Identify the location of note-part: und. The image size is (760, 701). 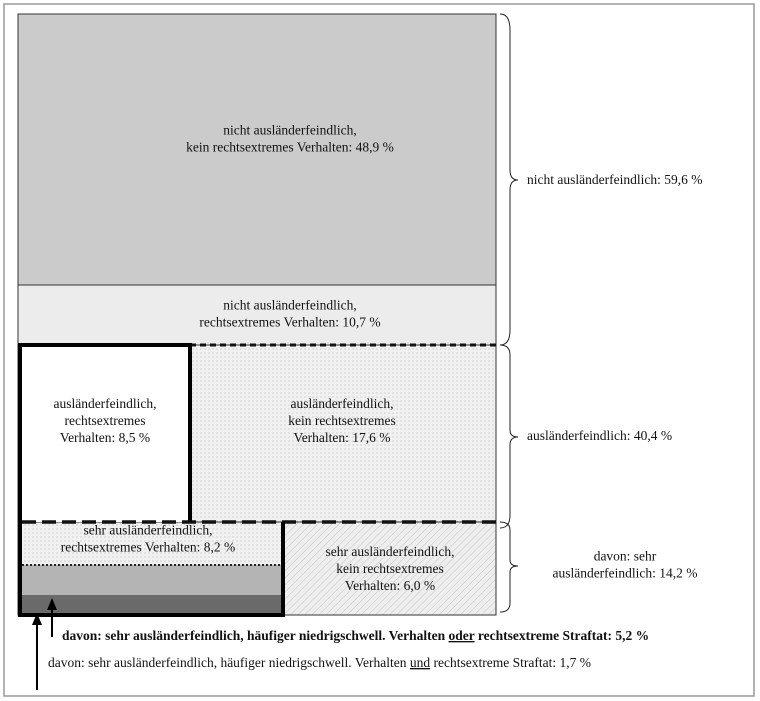
(420, 662).